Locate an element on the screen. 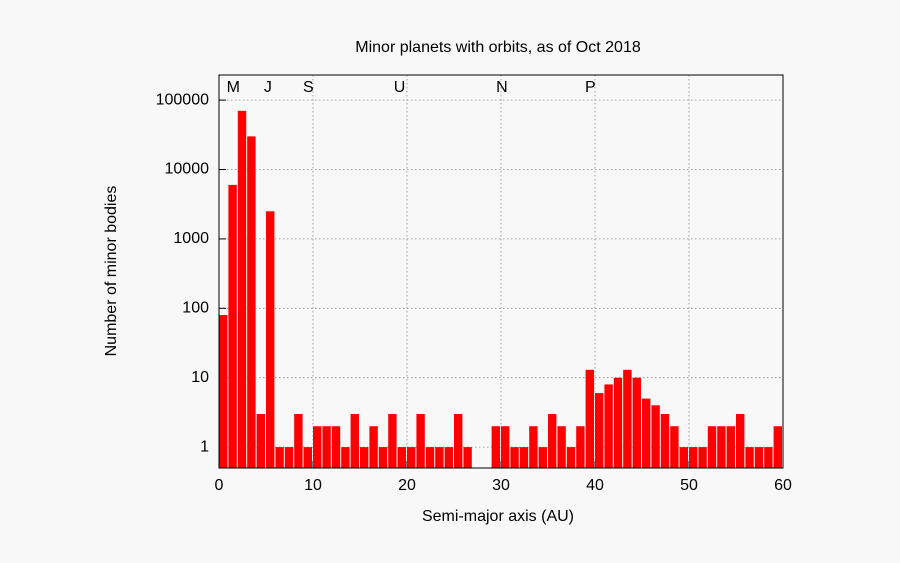 This screenshot has width=900, height=563. x-tick-label: 30 is located at coordinates (501, 485).